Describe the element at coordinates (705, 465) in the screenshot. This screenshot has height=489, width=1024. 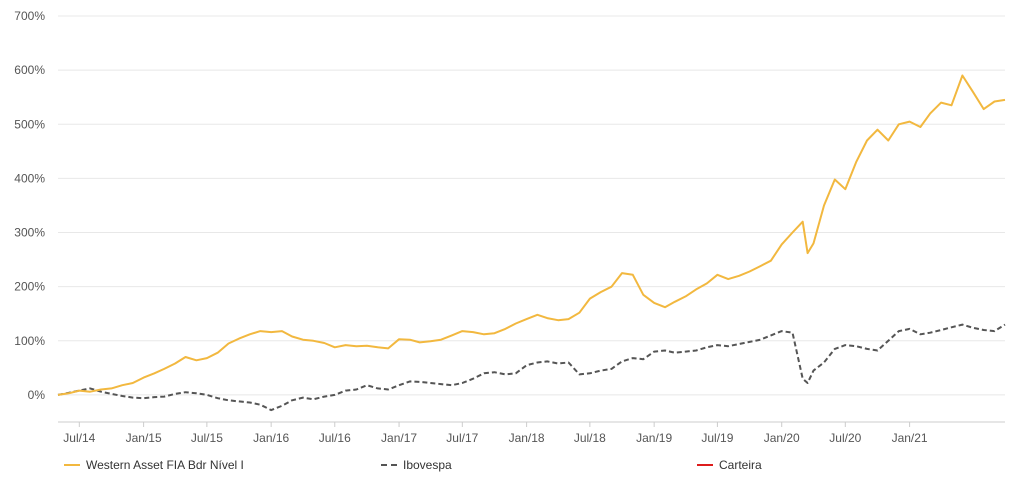
I see `legend-swatch-carteira` at that location.